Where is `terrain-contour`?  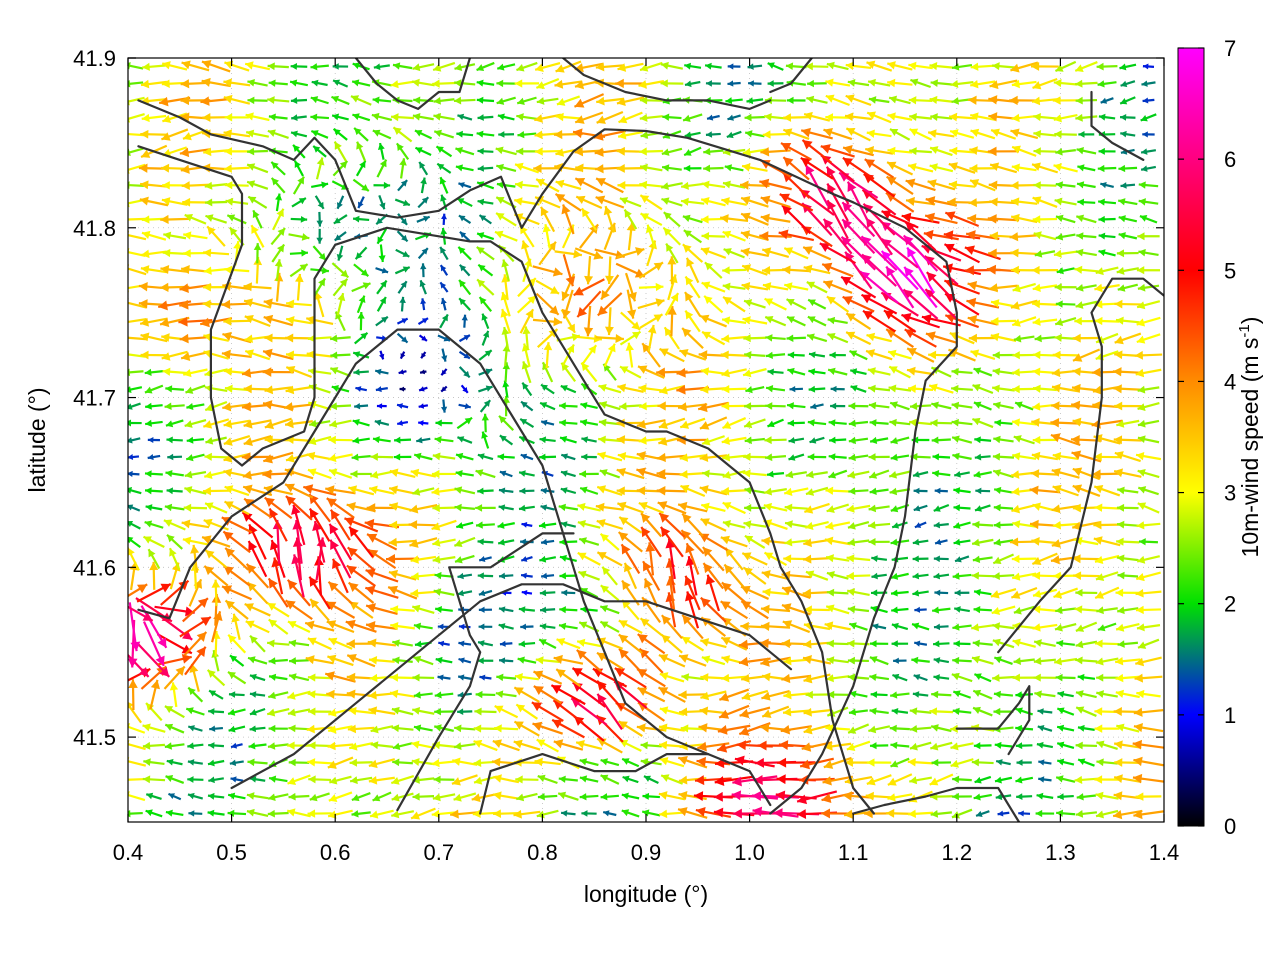
terrain-contour is located at coordinates (993, 720).